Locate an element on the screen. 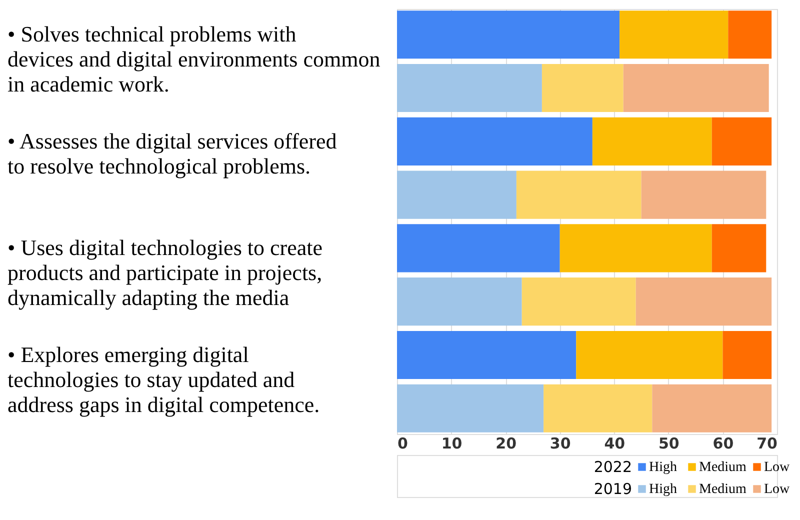 Image resolution: width=800 pixels, height=520 pixels. x-tick-label: 30 is located at coordinates (560, 443).